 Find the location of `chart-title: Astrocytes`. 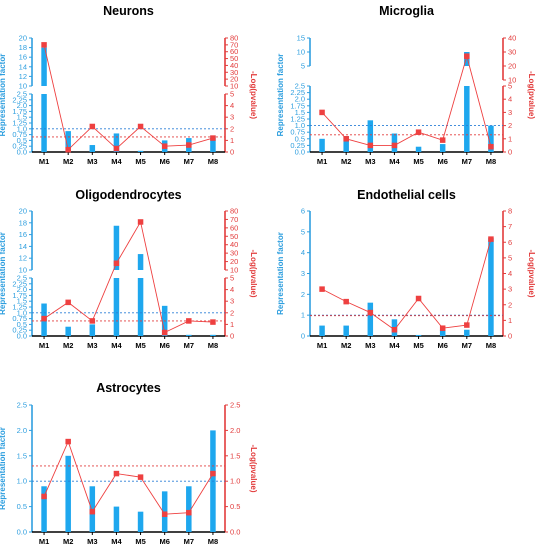

chart-title: Astrocytes is located at coordinates (128, 388).